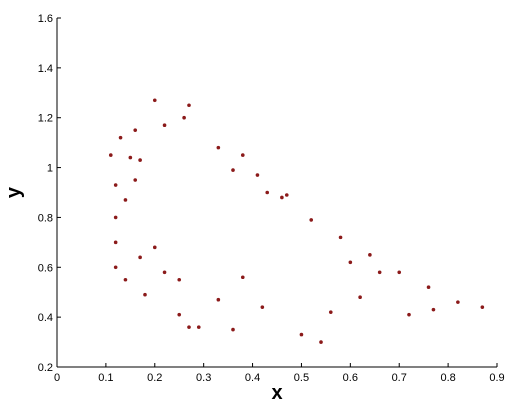 The width and height of the screenshot is (506, 404). Describe the element at coordinates (154, 378) in the screenshot. I see `x-tick-label: 0.2` at that location.